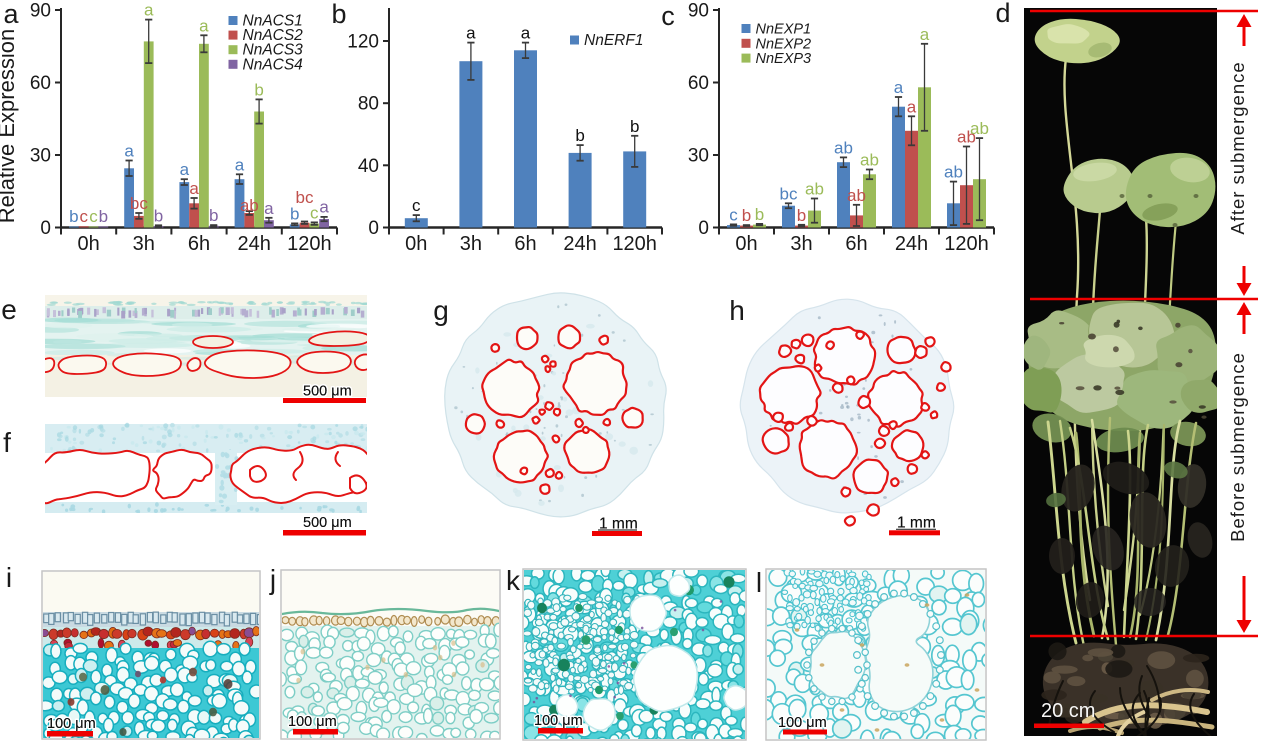 The height and width of the screenshot is (745, 1267). I want to click on svg-text: NnEXP3, so click(784, 59).